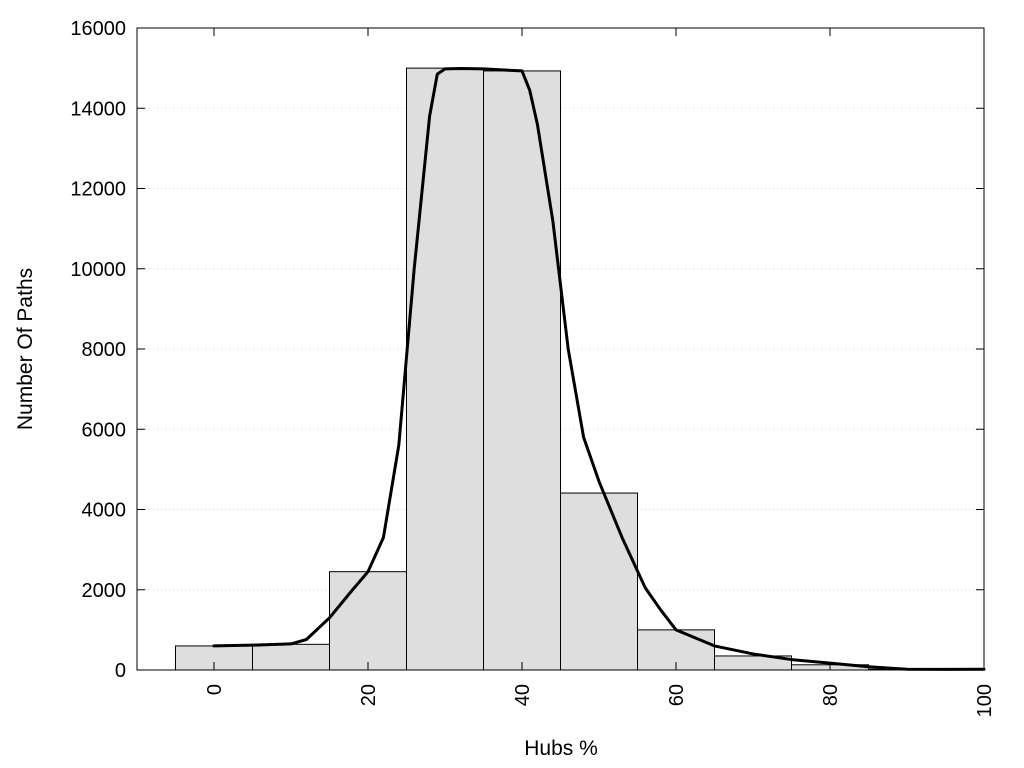  I want to click on y-tick-label-2: 4000, so click(104, 511).